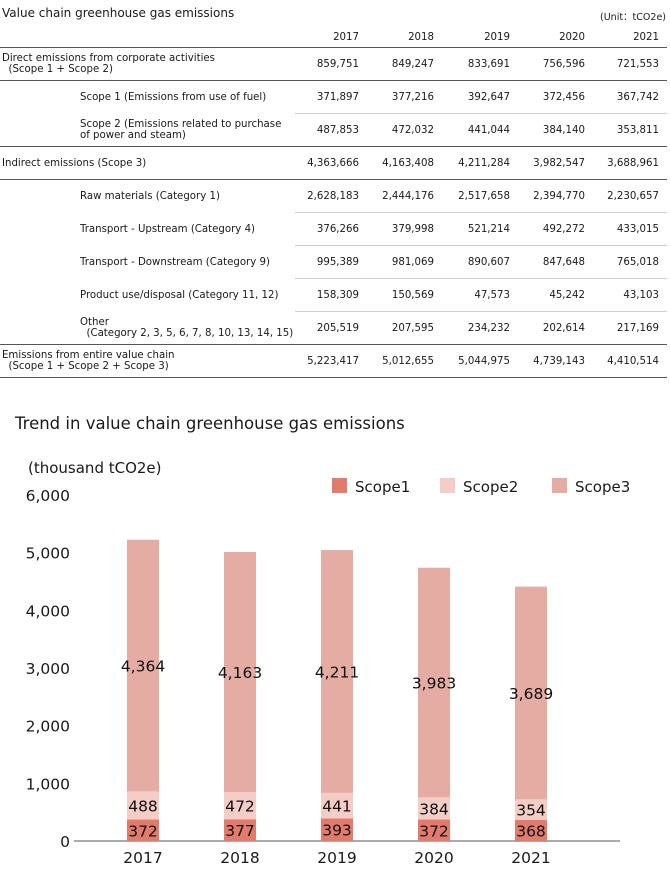 The width and height of the screenshot is (670, 874). I want to click on y-tick-label: 3,000, so click(48, 669).